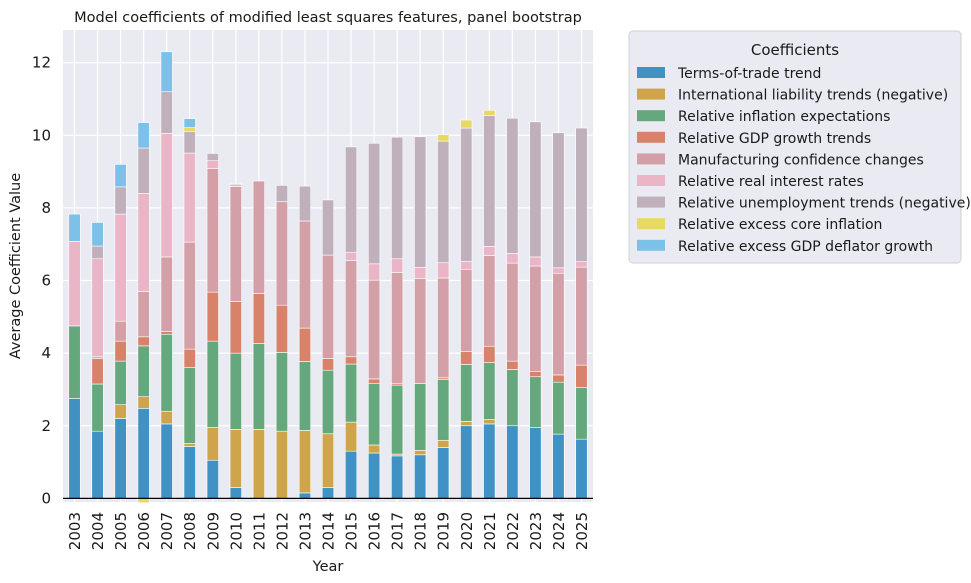  Describe the element at coordinates (98, 531) in the screenshot. I see `x-tick-label: 2004` at that location.